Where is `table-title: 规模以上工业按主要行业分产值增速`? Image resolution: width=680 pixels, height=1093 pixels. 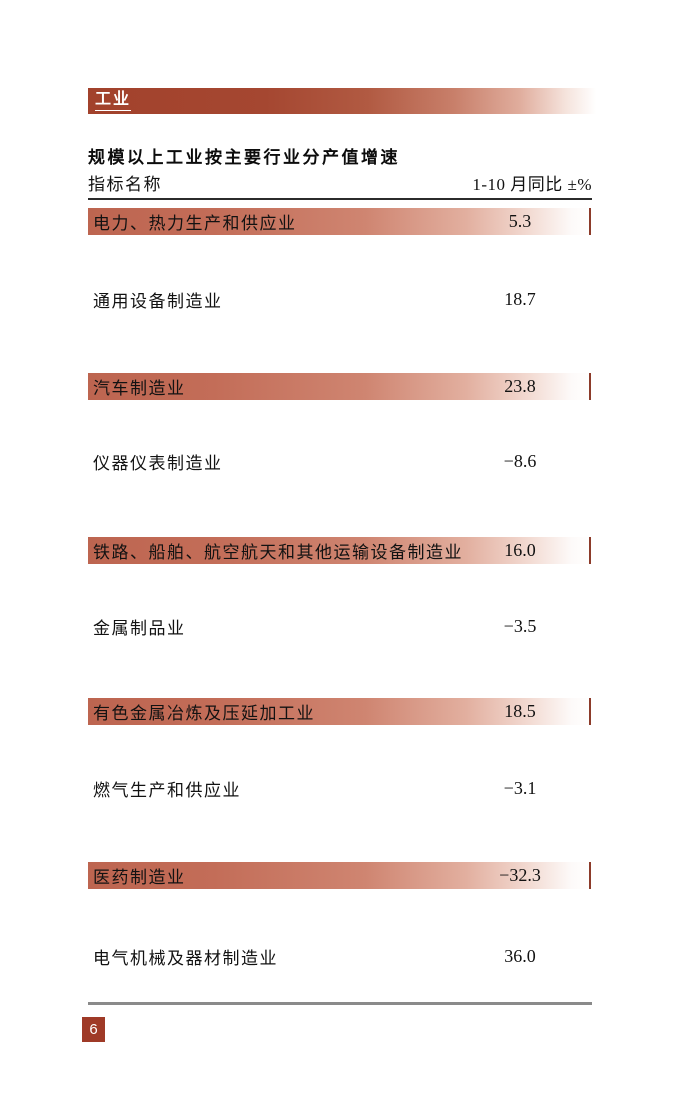 table-title: 规模以上工业按主要行业分产值增速 is located at coordinates (244, 157).